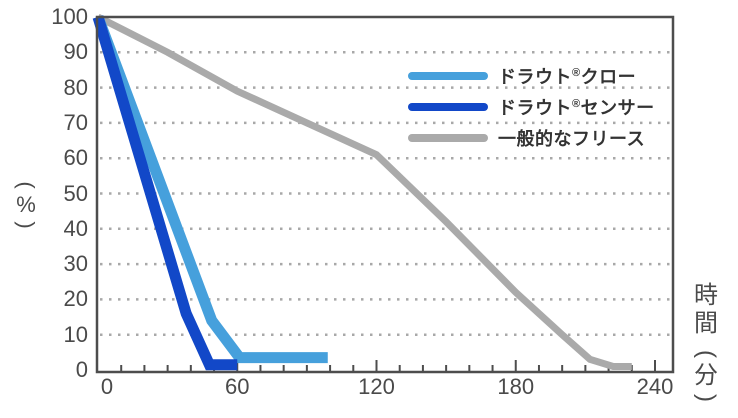 The image size is (738, 418). I want to click on legend-item-drout-claw: ドラウト®クロー, so click(531, 75).